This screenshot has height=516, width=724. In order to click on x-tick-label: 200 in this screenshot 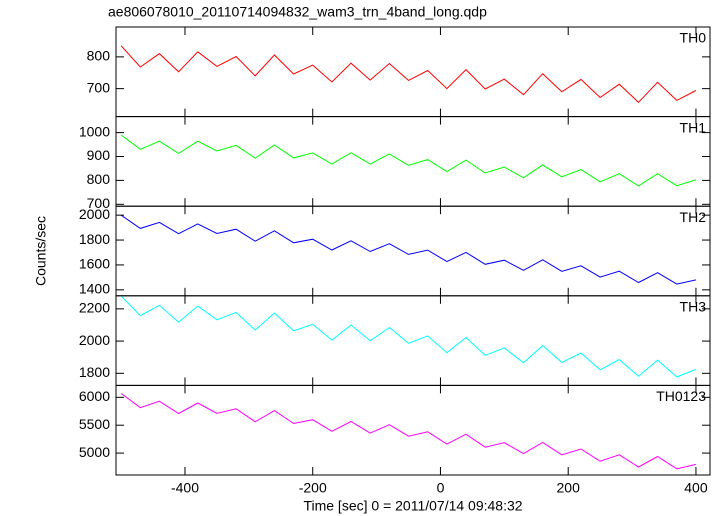, I will do `click(569, 488)`.